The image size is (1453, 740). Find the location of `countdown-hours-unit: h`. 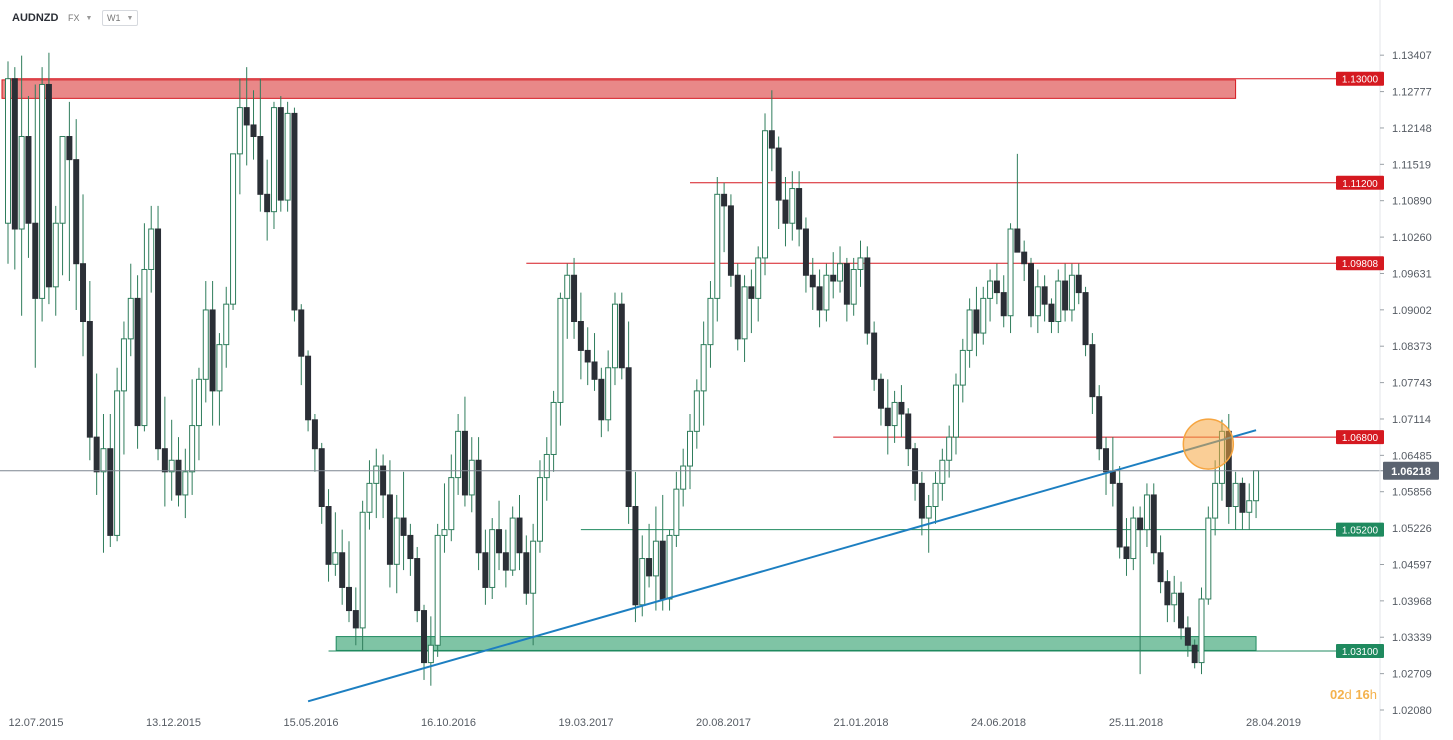

countdown-hours-unit: h is located at coordinates (1373, 694).